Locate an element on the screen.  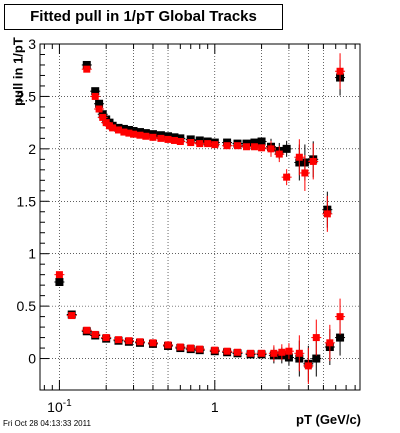
chart-title: Fitted pull in 1/pT Global Tracks is located at coordinates (143, 16).